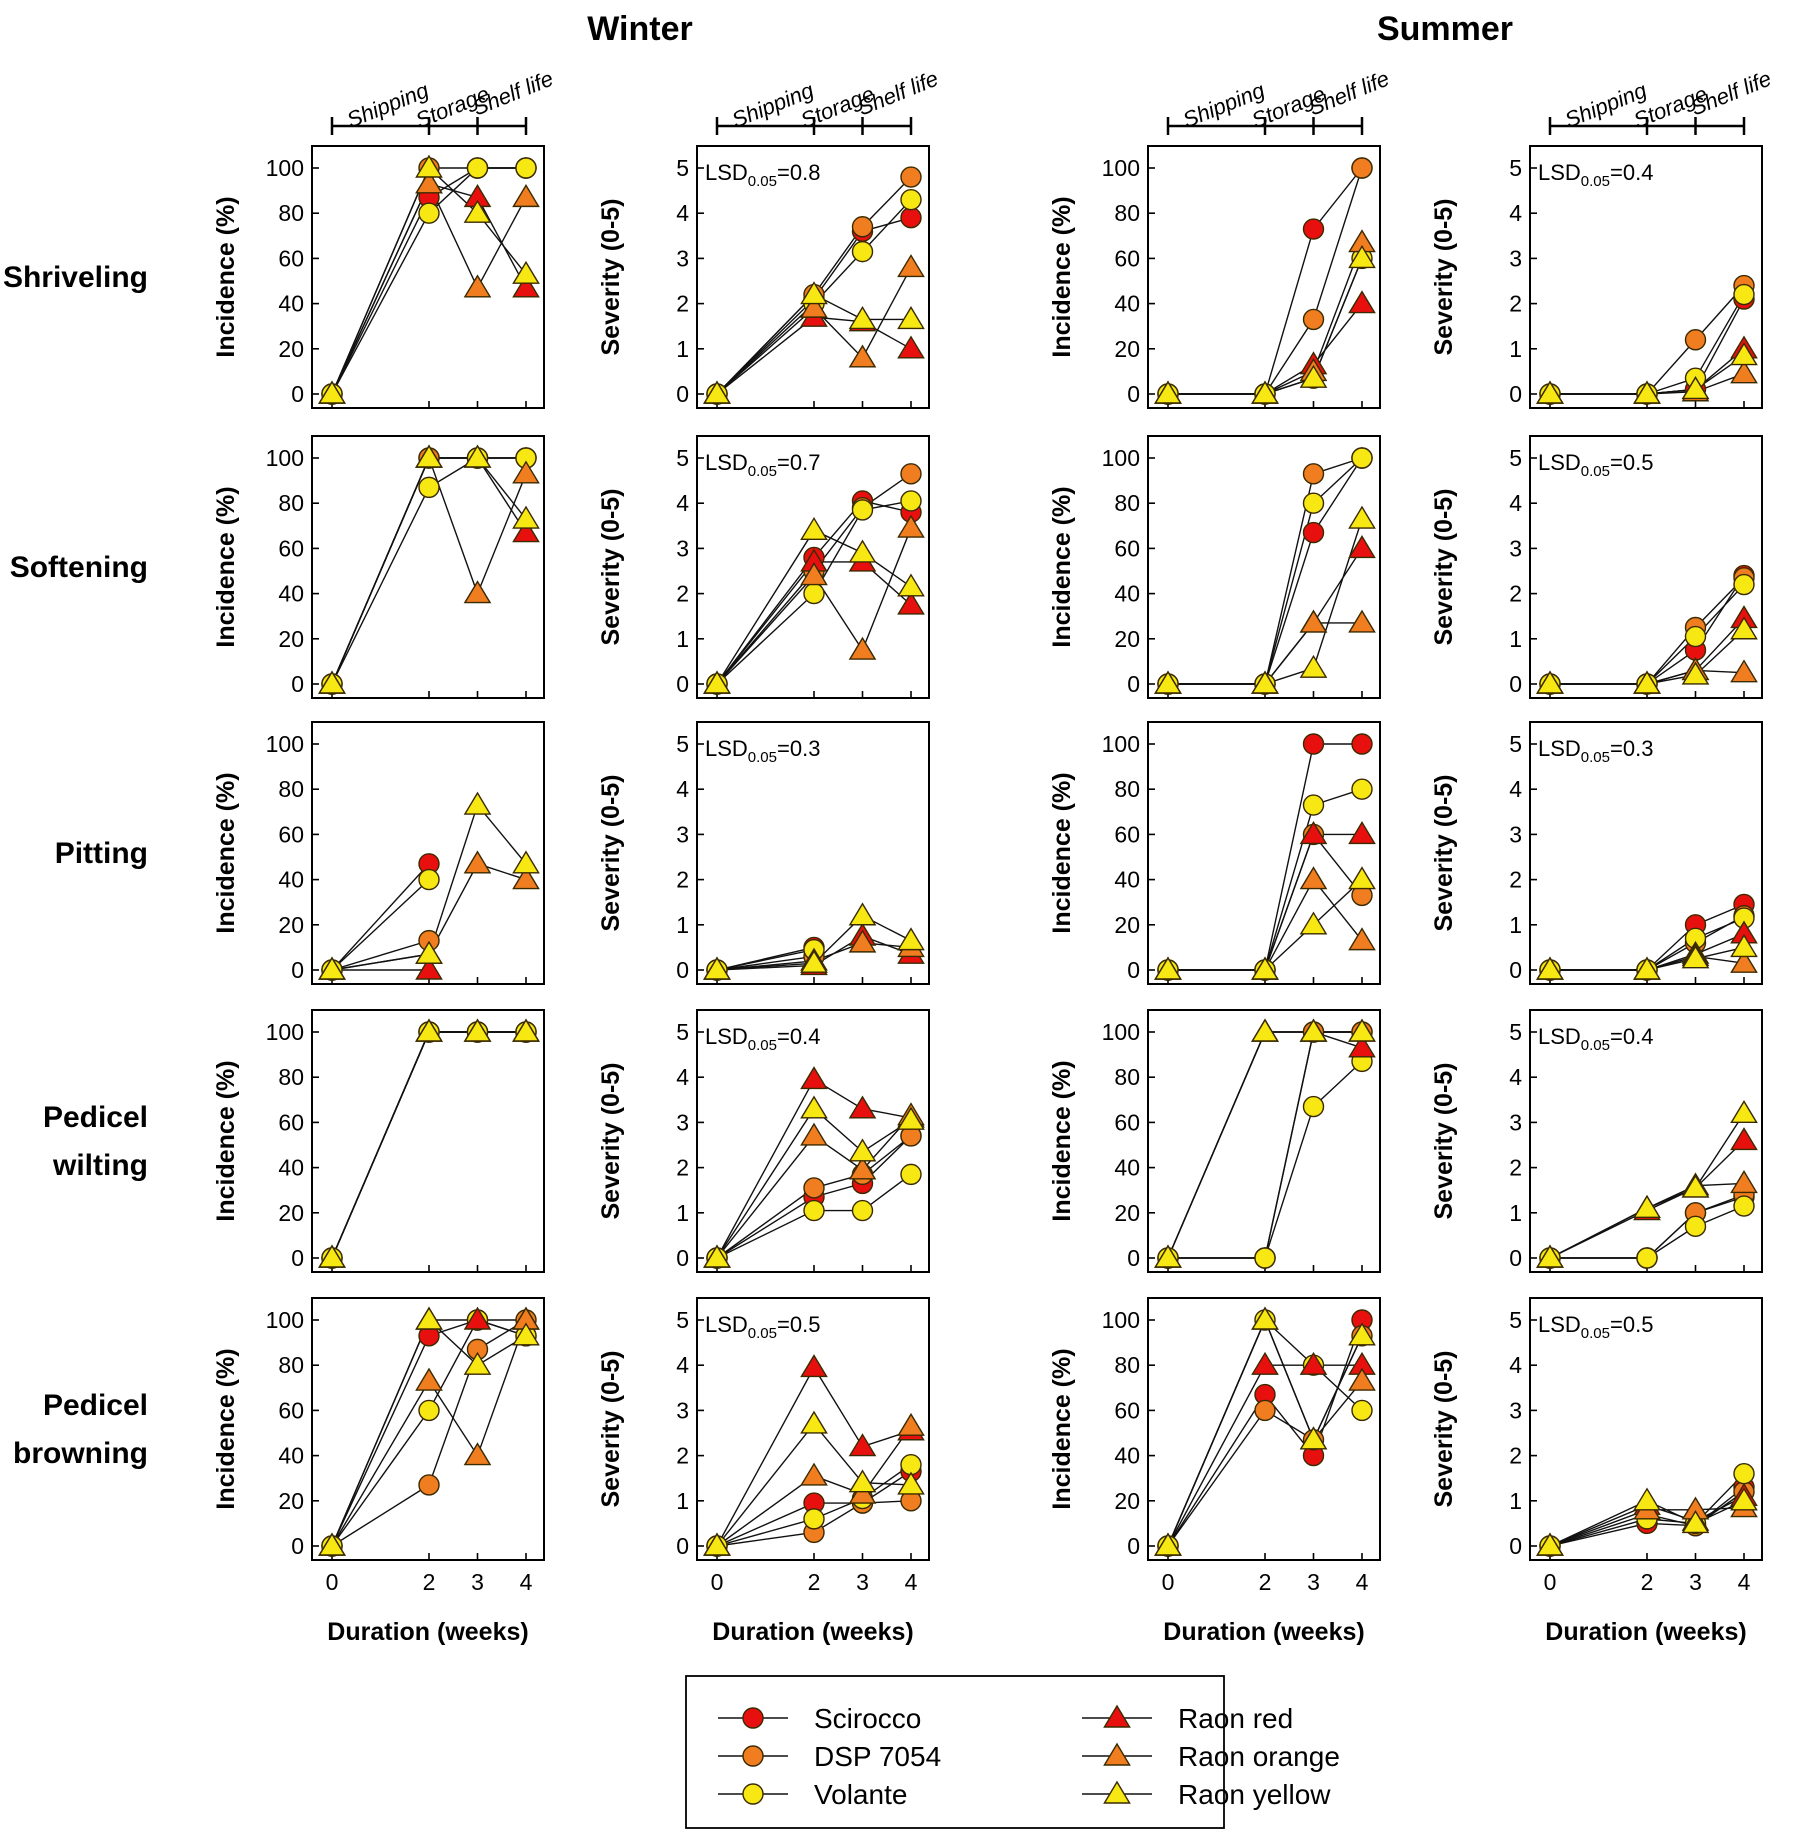 The width and height of the screenshot is (1820, 1840). Describe the element at coordinates (291, 213) in the screenshot. I see `y-tick-label: 80` at that location.